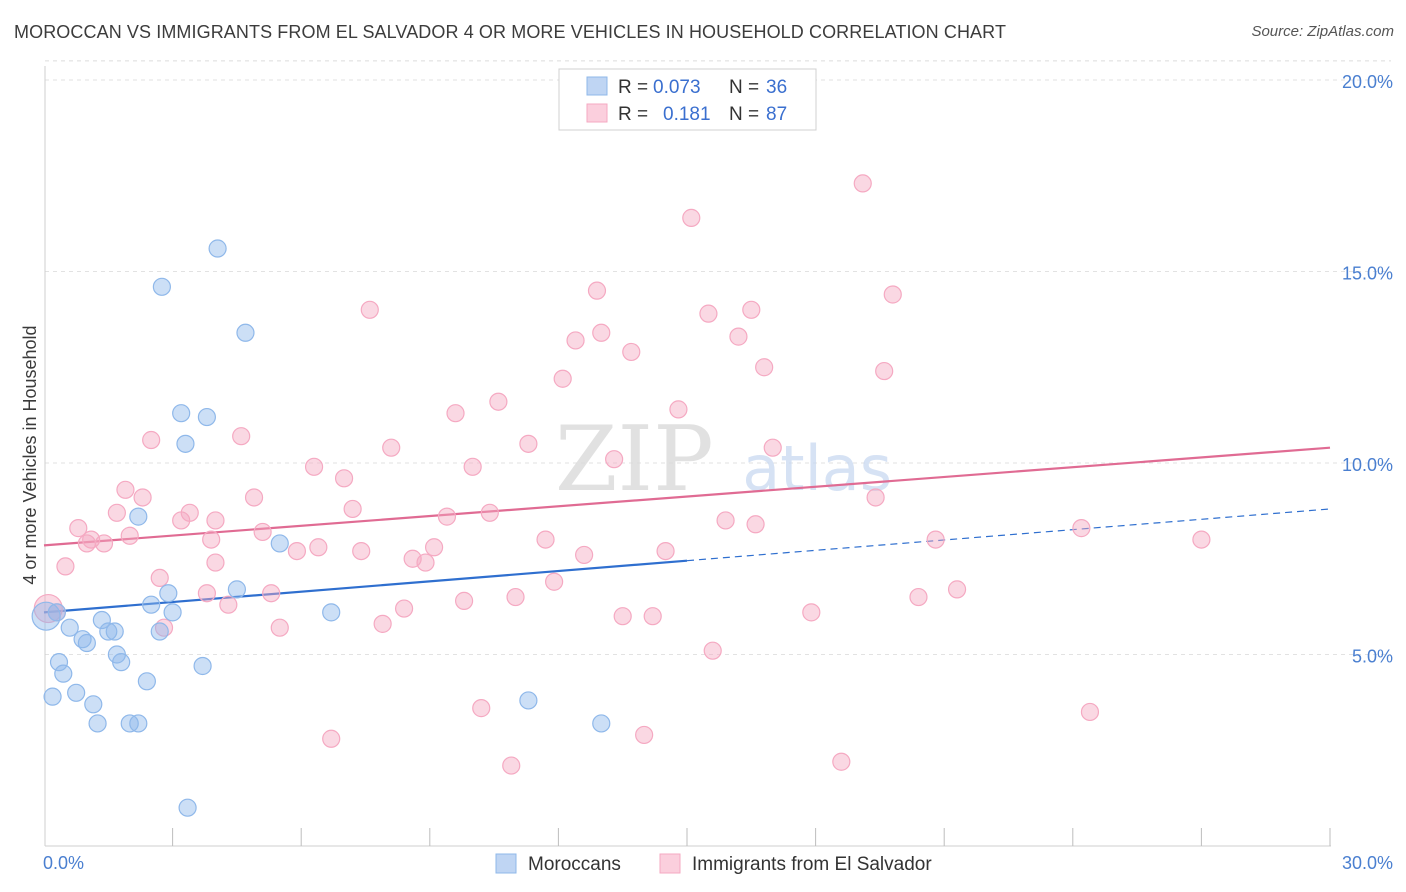 The width and height of the screenshot is (1406, 892). Describe the element at coordinates (776, 114) in the screenshot. I see `legend-n-value-2: 87` at that location.